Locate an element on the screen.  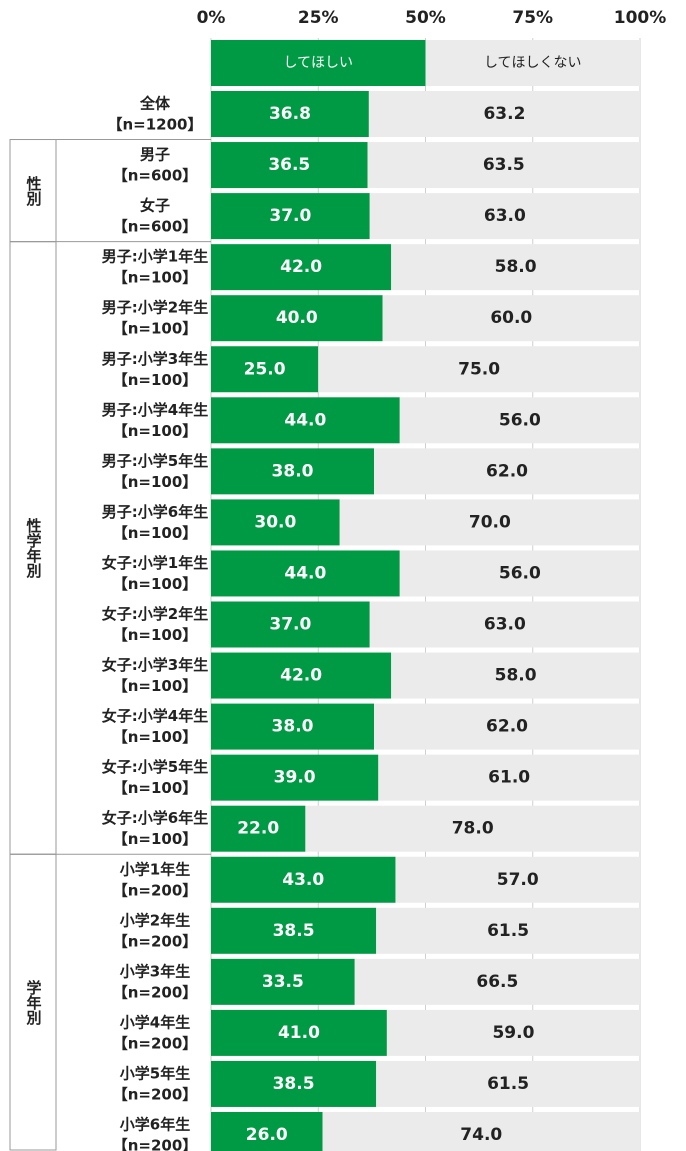
group-box is located at coordinates (33, 1002).